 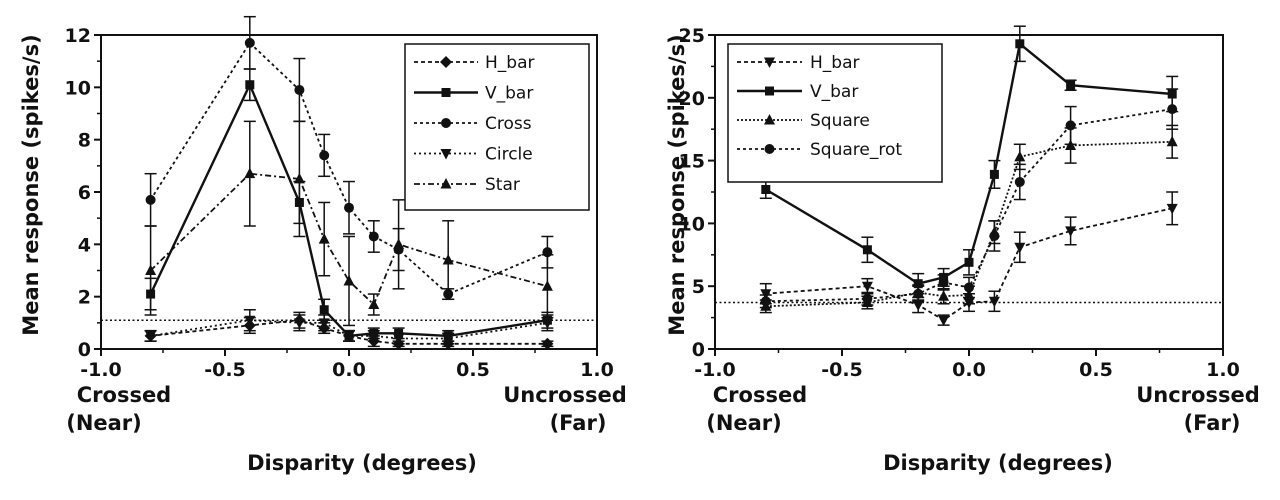 What do you see at coordinates (225, 370) in the screenshot?
I see `x-tick-label: -0.5` at bounding box center [225, 370].